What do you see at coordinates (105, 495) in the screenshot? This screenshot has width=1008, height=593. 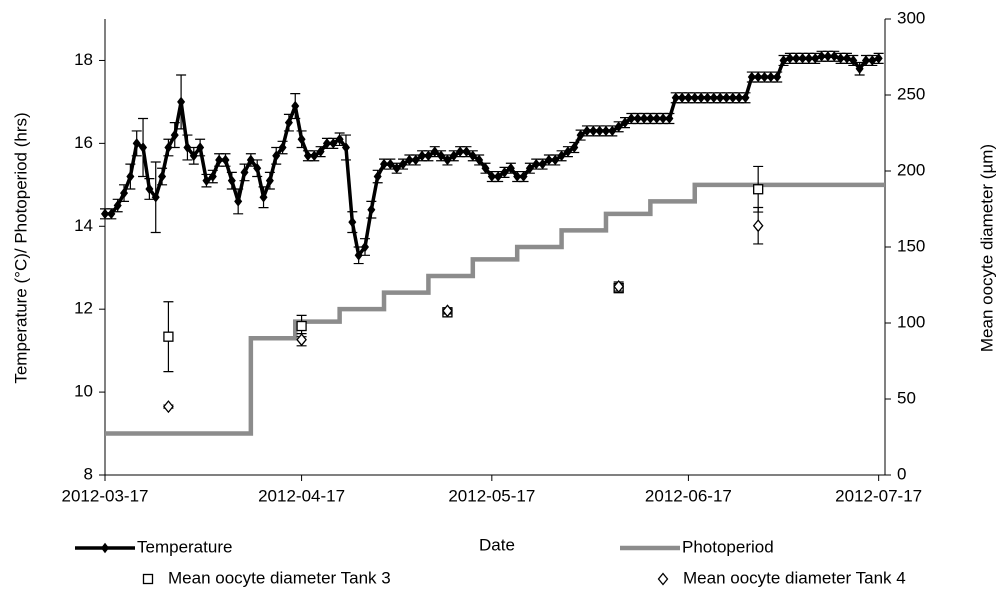 I see `x-tick-label: 2012-03-17` at bounding box center [105, 495].